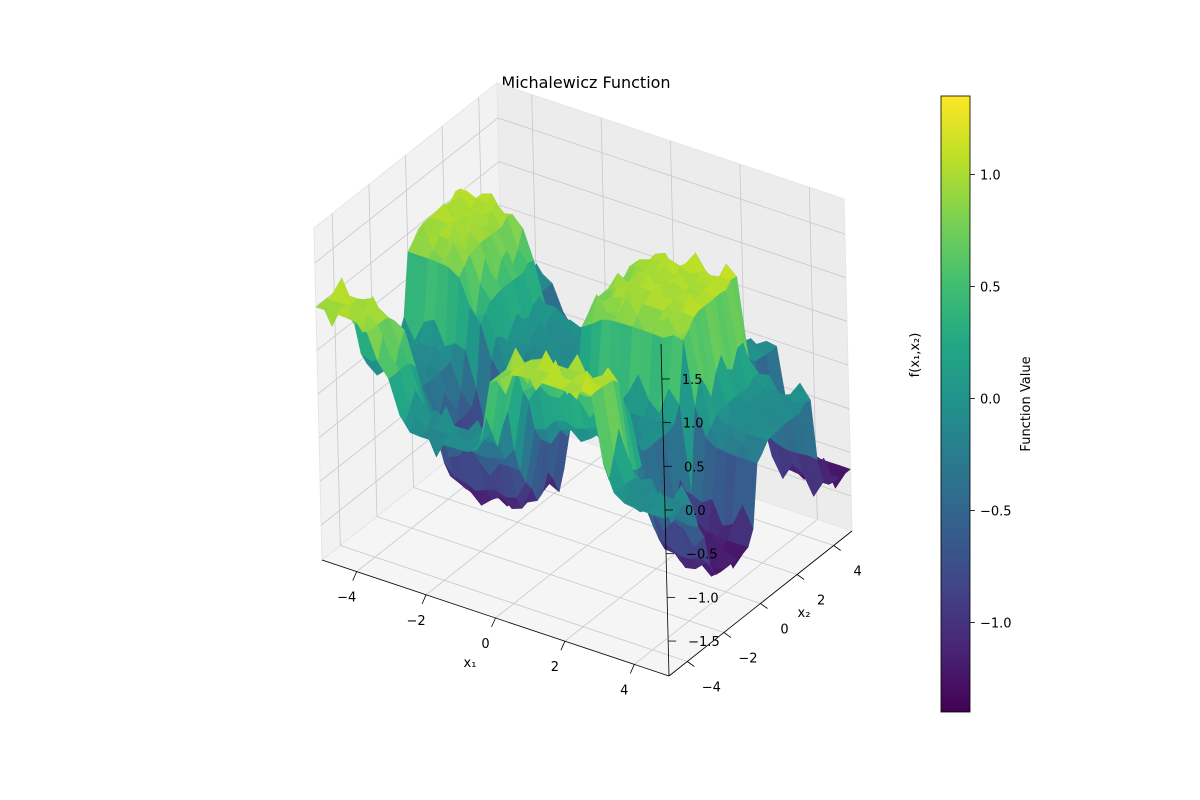 The height and width of the screenshot is (800, 1200). What do you see at coordinates (996, 511) in the screenshot?
I see `colorbar-tick-label: −0.5` at bounding box center [996, 511].